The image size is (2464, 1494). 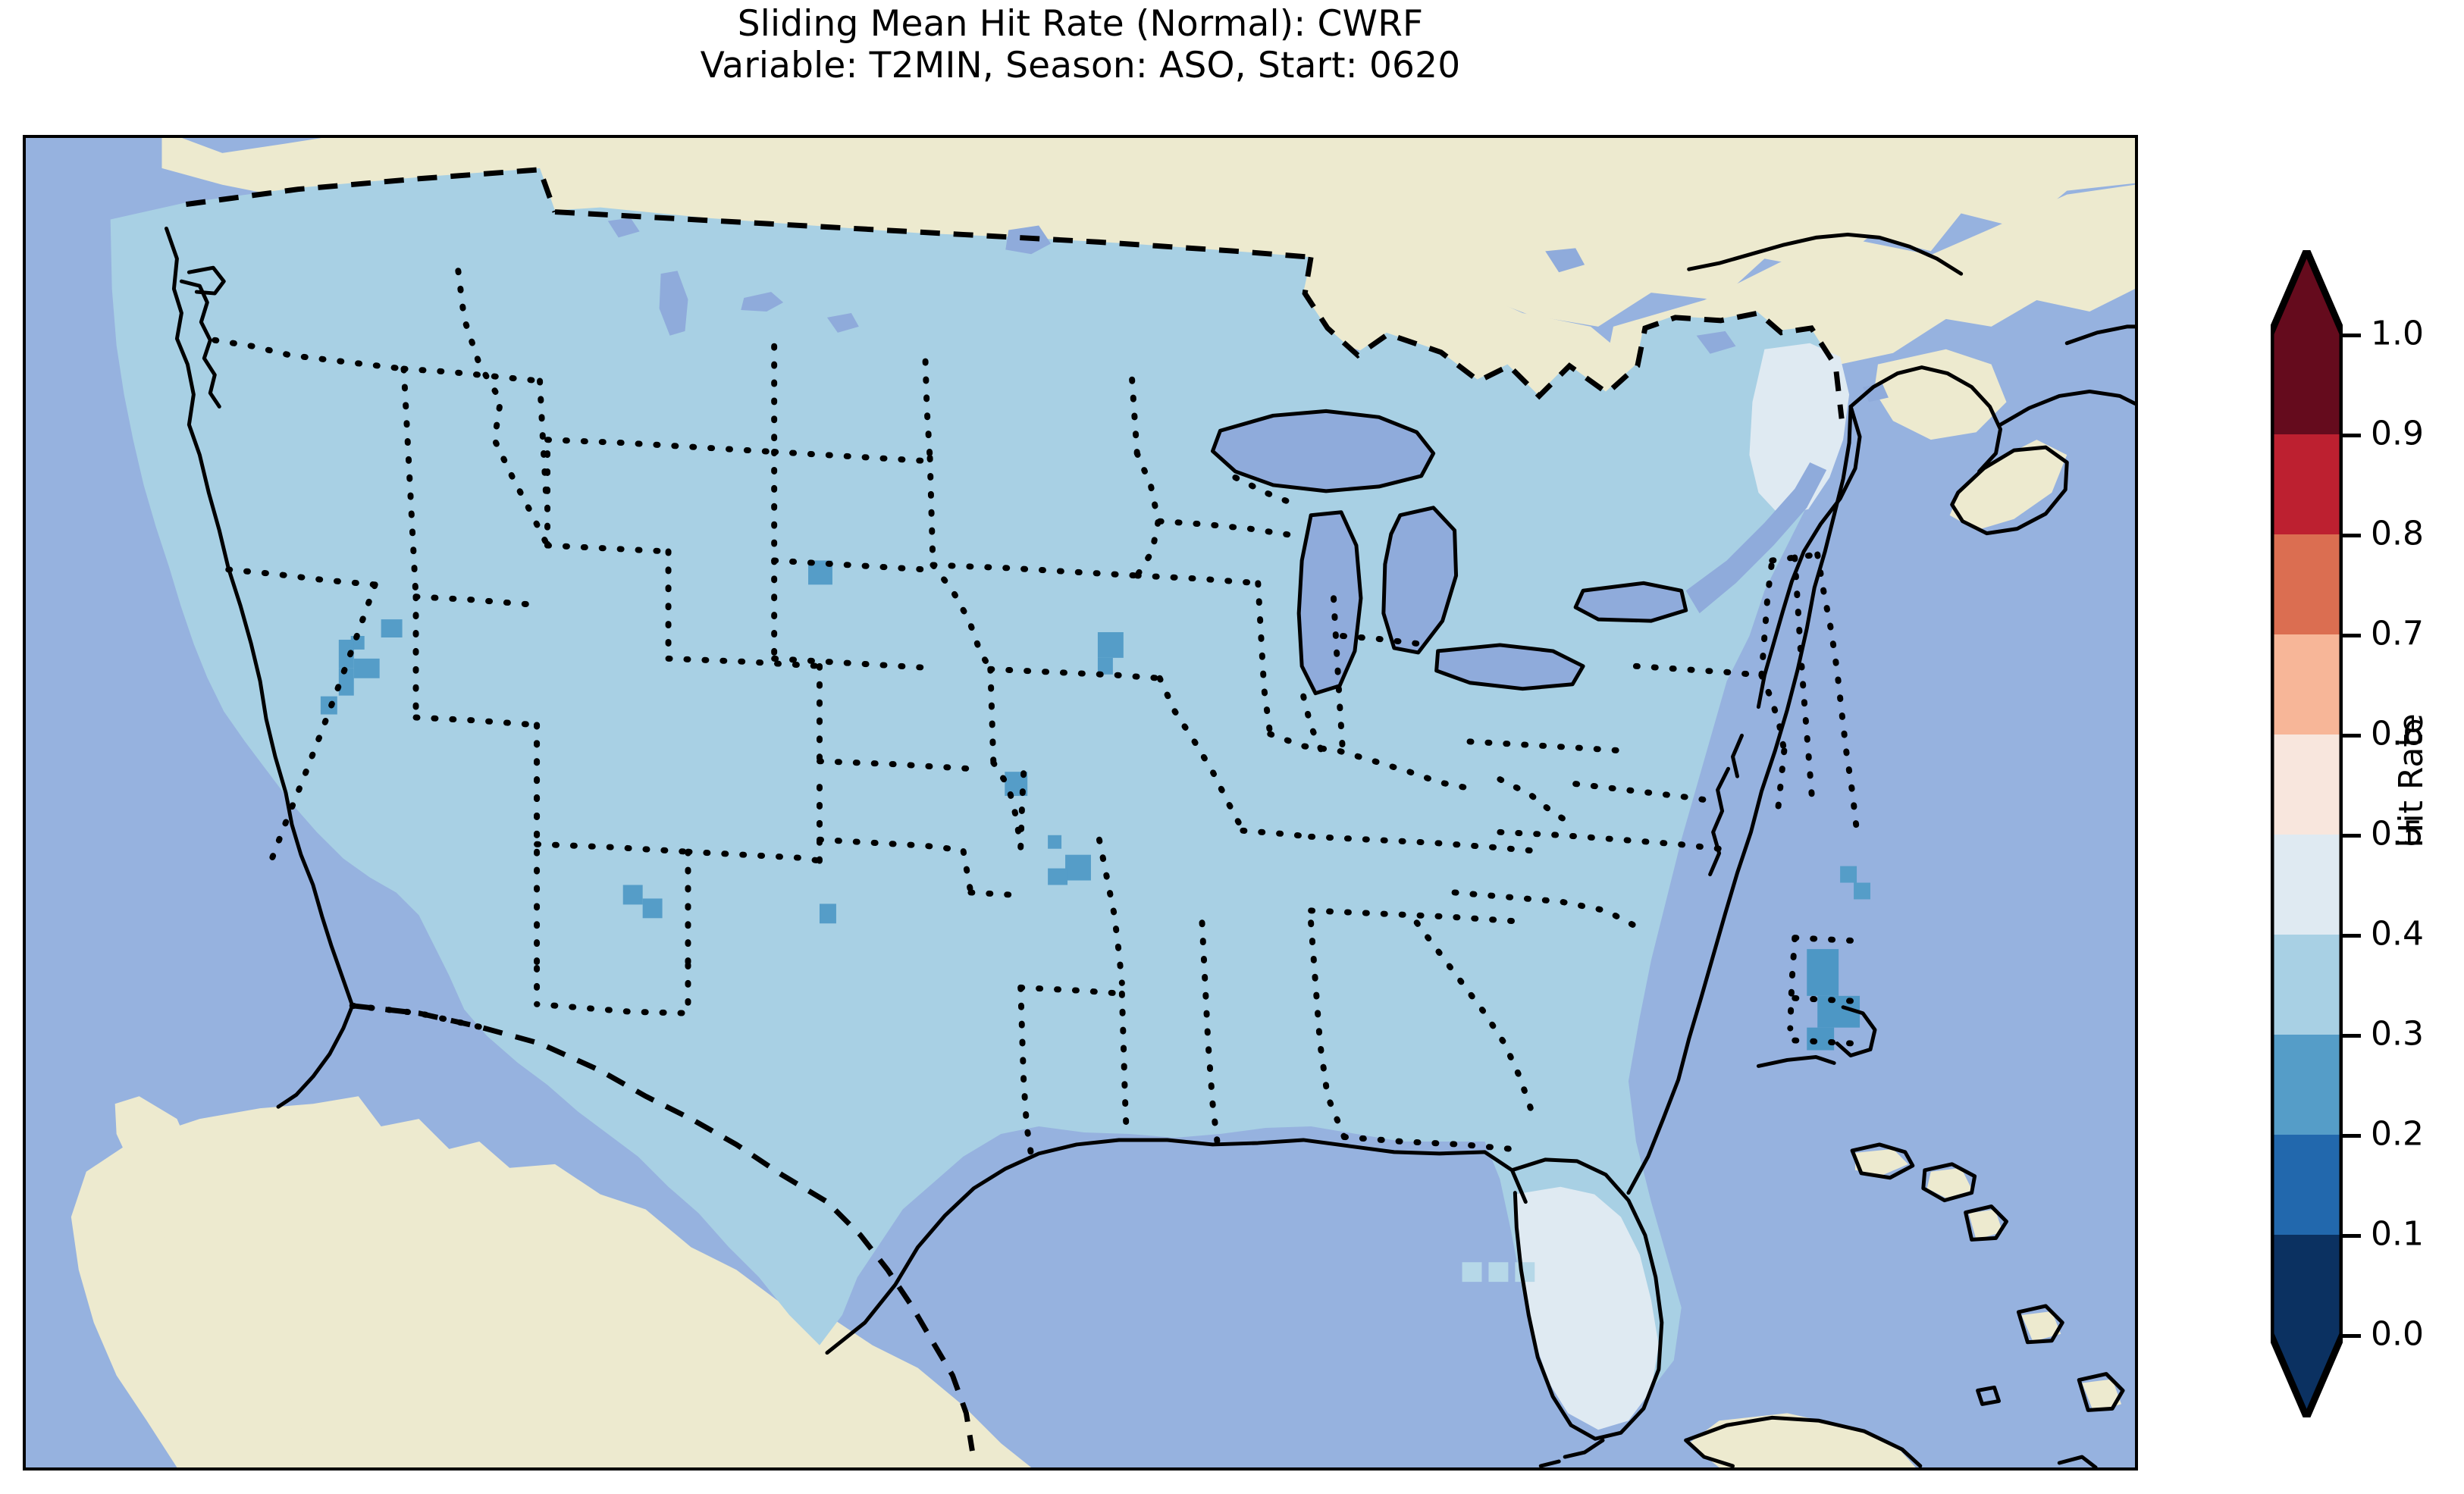 What do you see at coordinates (2397, 833) in the screenshot?
I see `colorbar-tick-label: 0.5` at bounding box center [2397, 833].